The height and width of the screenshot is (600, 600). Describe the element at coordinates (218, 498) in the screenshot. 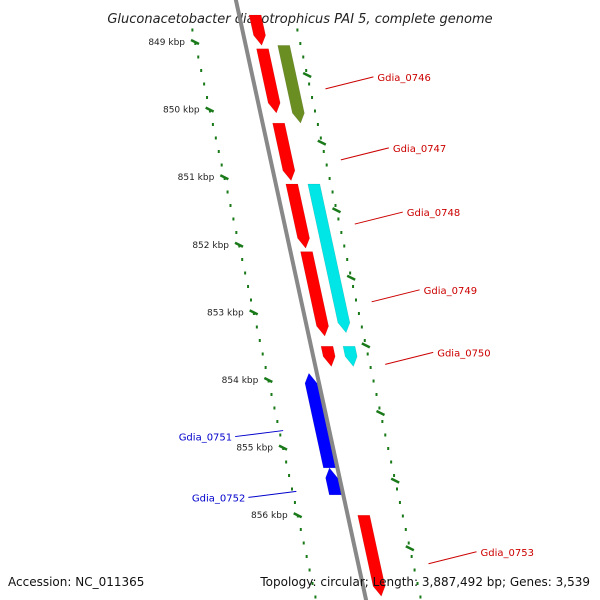

I see `gene-label-Gdia_0752: Gdia_0752` at that location.